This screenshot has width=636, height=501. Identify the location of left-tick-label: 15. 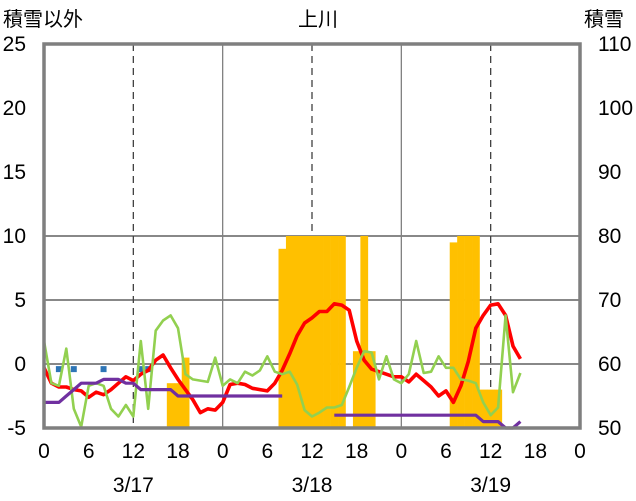
(14, 172).